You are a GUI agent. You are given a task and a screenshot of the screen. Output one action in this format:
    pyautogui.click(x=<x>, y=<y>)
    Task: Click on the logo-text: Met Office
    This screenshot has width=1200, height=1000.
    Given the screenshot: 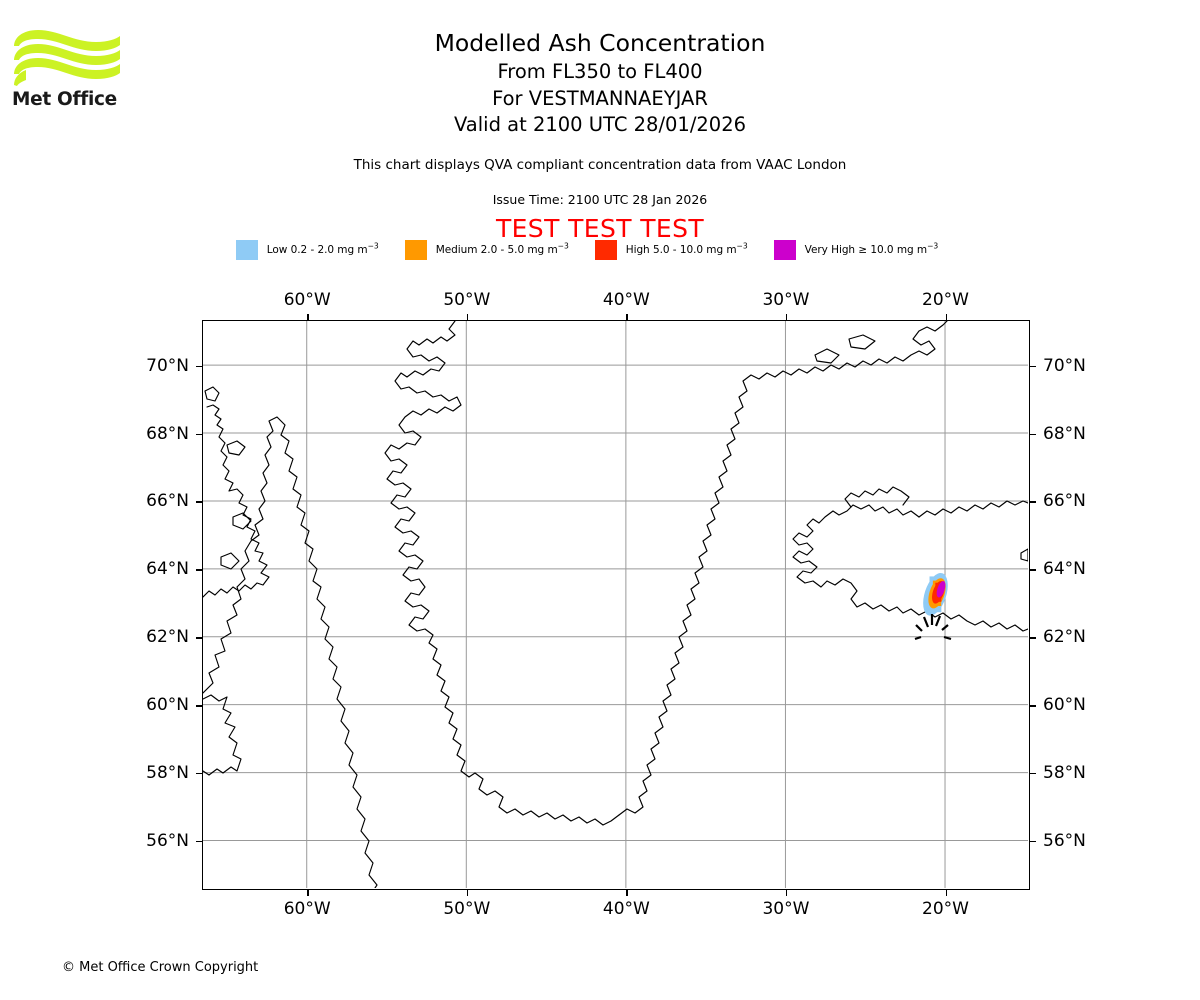 What is the action you would take?
    pyautogui.click(x=64, y=99)
    